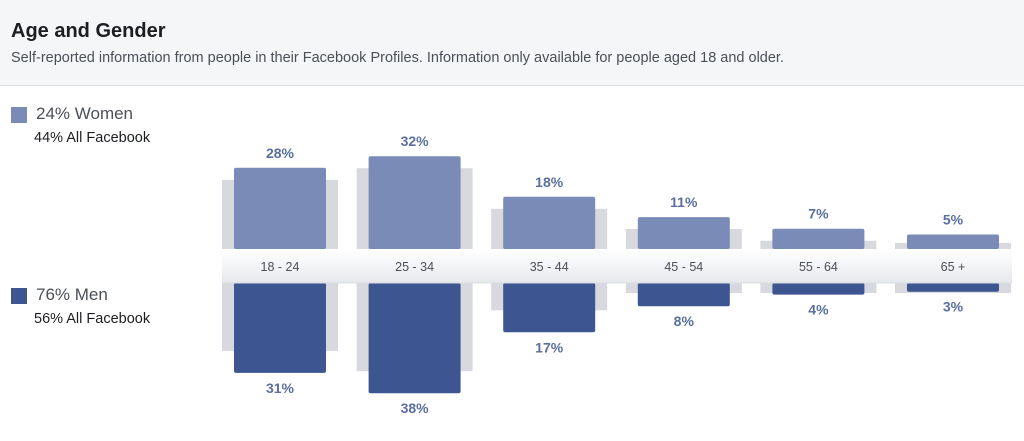 The image size is (1024, 441). Describe the element at coordinates (549, 267) in the screenshot. I see `age-category-label: 35 - 44` at that location.